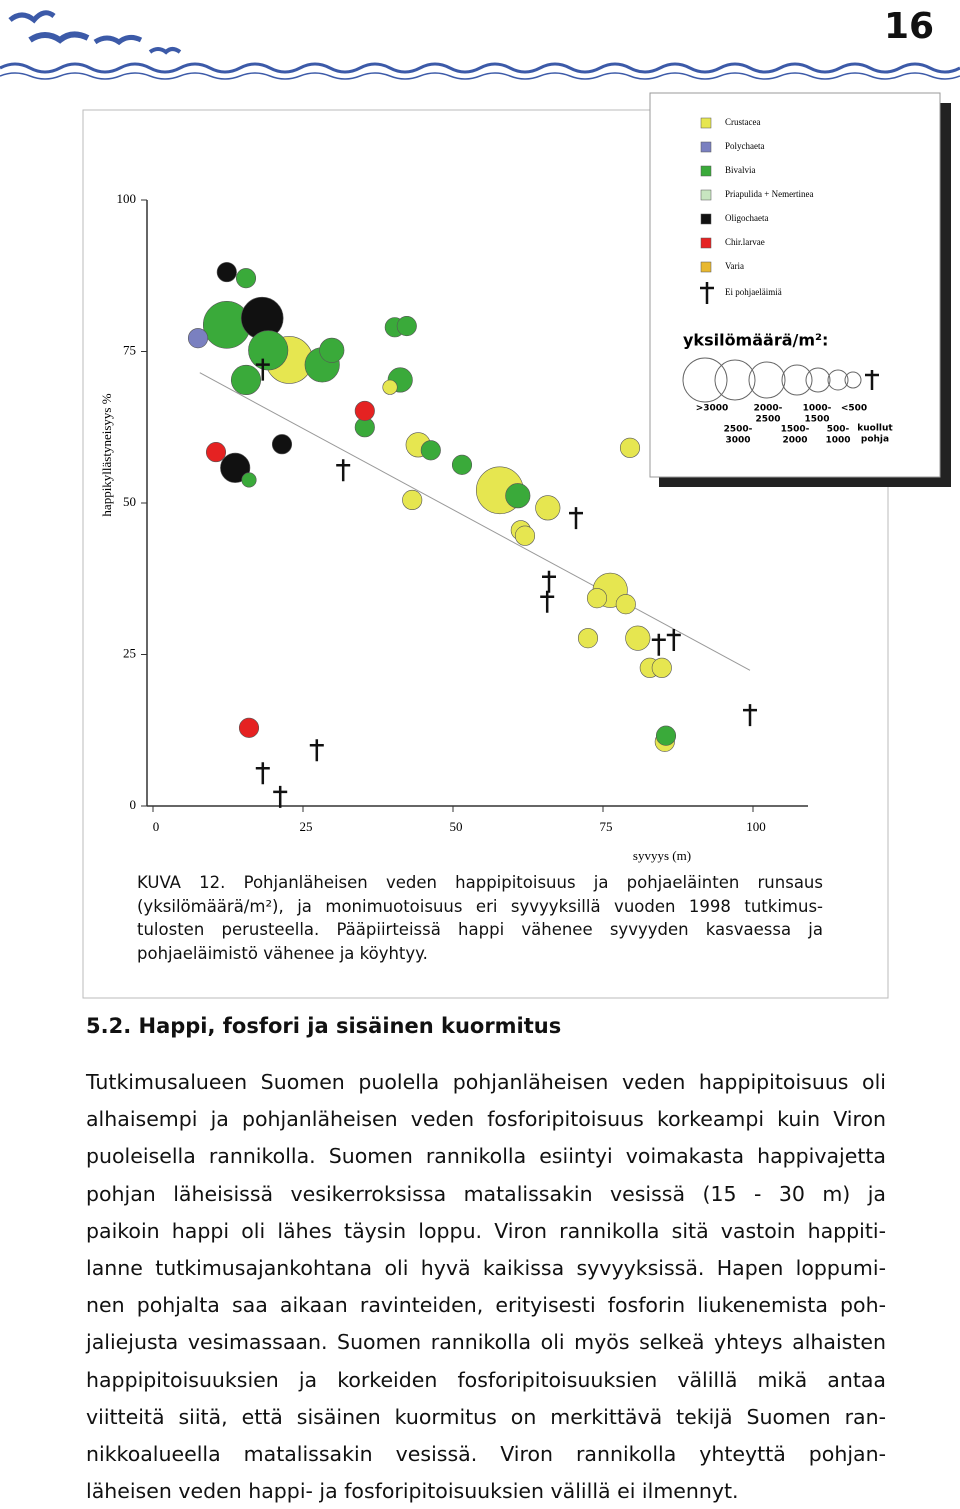 Image resolution: width=960 pixels, height=1509 pixels. I want to click on legend-label: Oligochaeta, so click(746, 218).